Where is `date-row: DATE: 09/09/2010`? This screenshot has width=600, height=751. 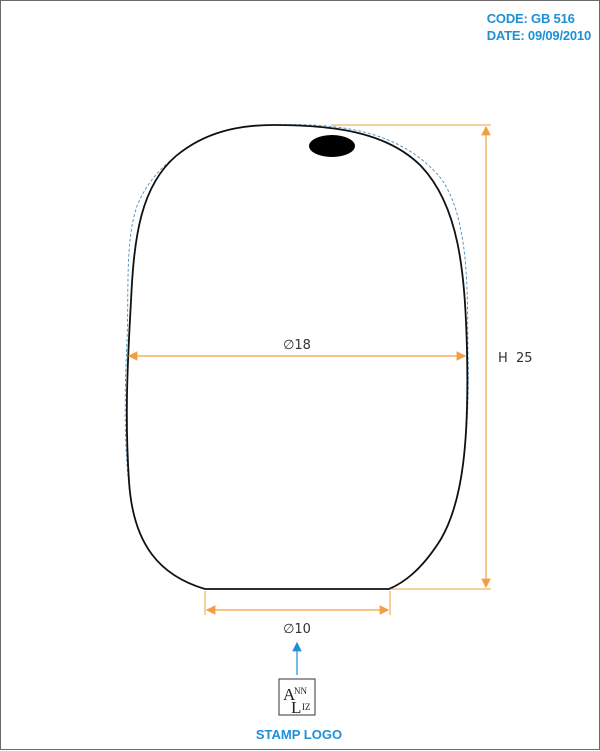 date-row: DATE: 09/09/2010 is located at coordinates (539, 35).